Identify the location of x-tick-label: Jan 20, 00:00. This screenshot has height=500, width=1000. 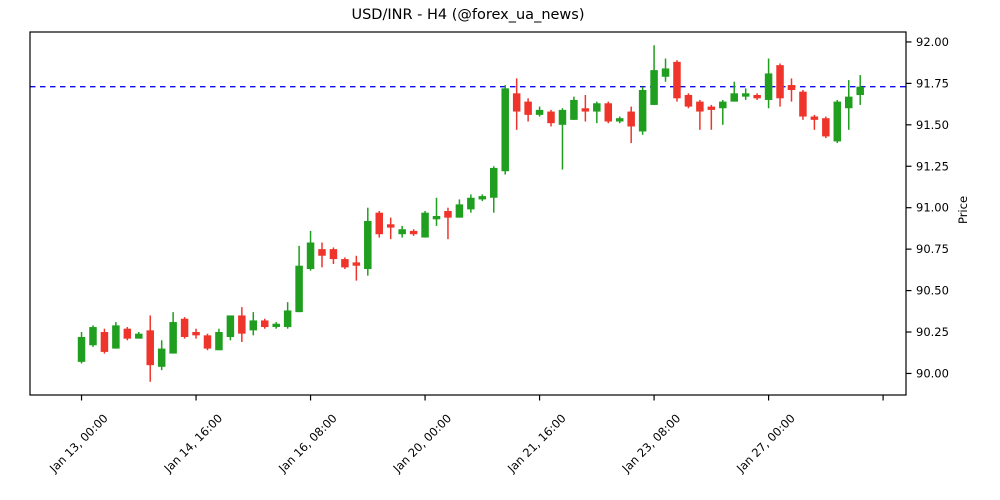
(422, 443).